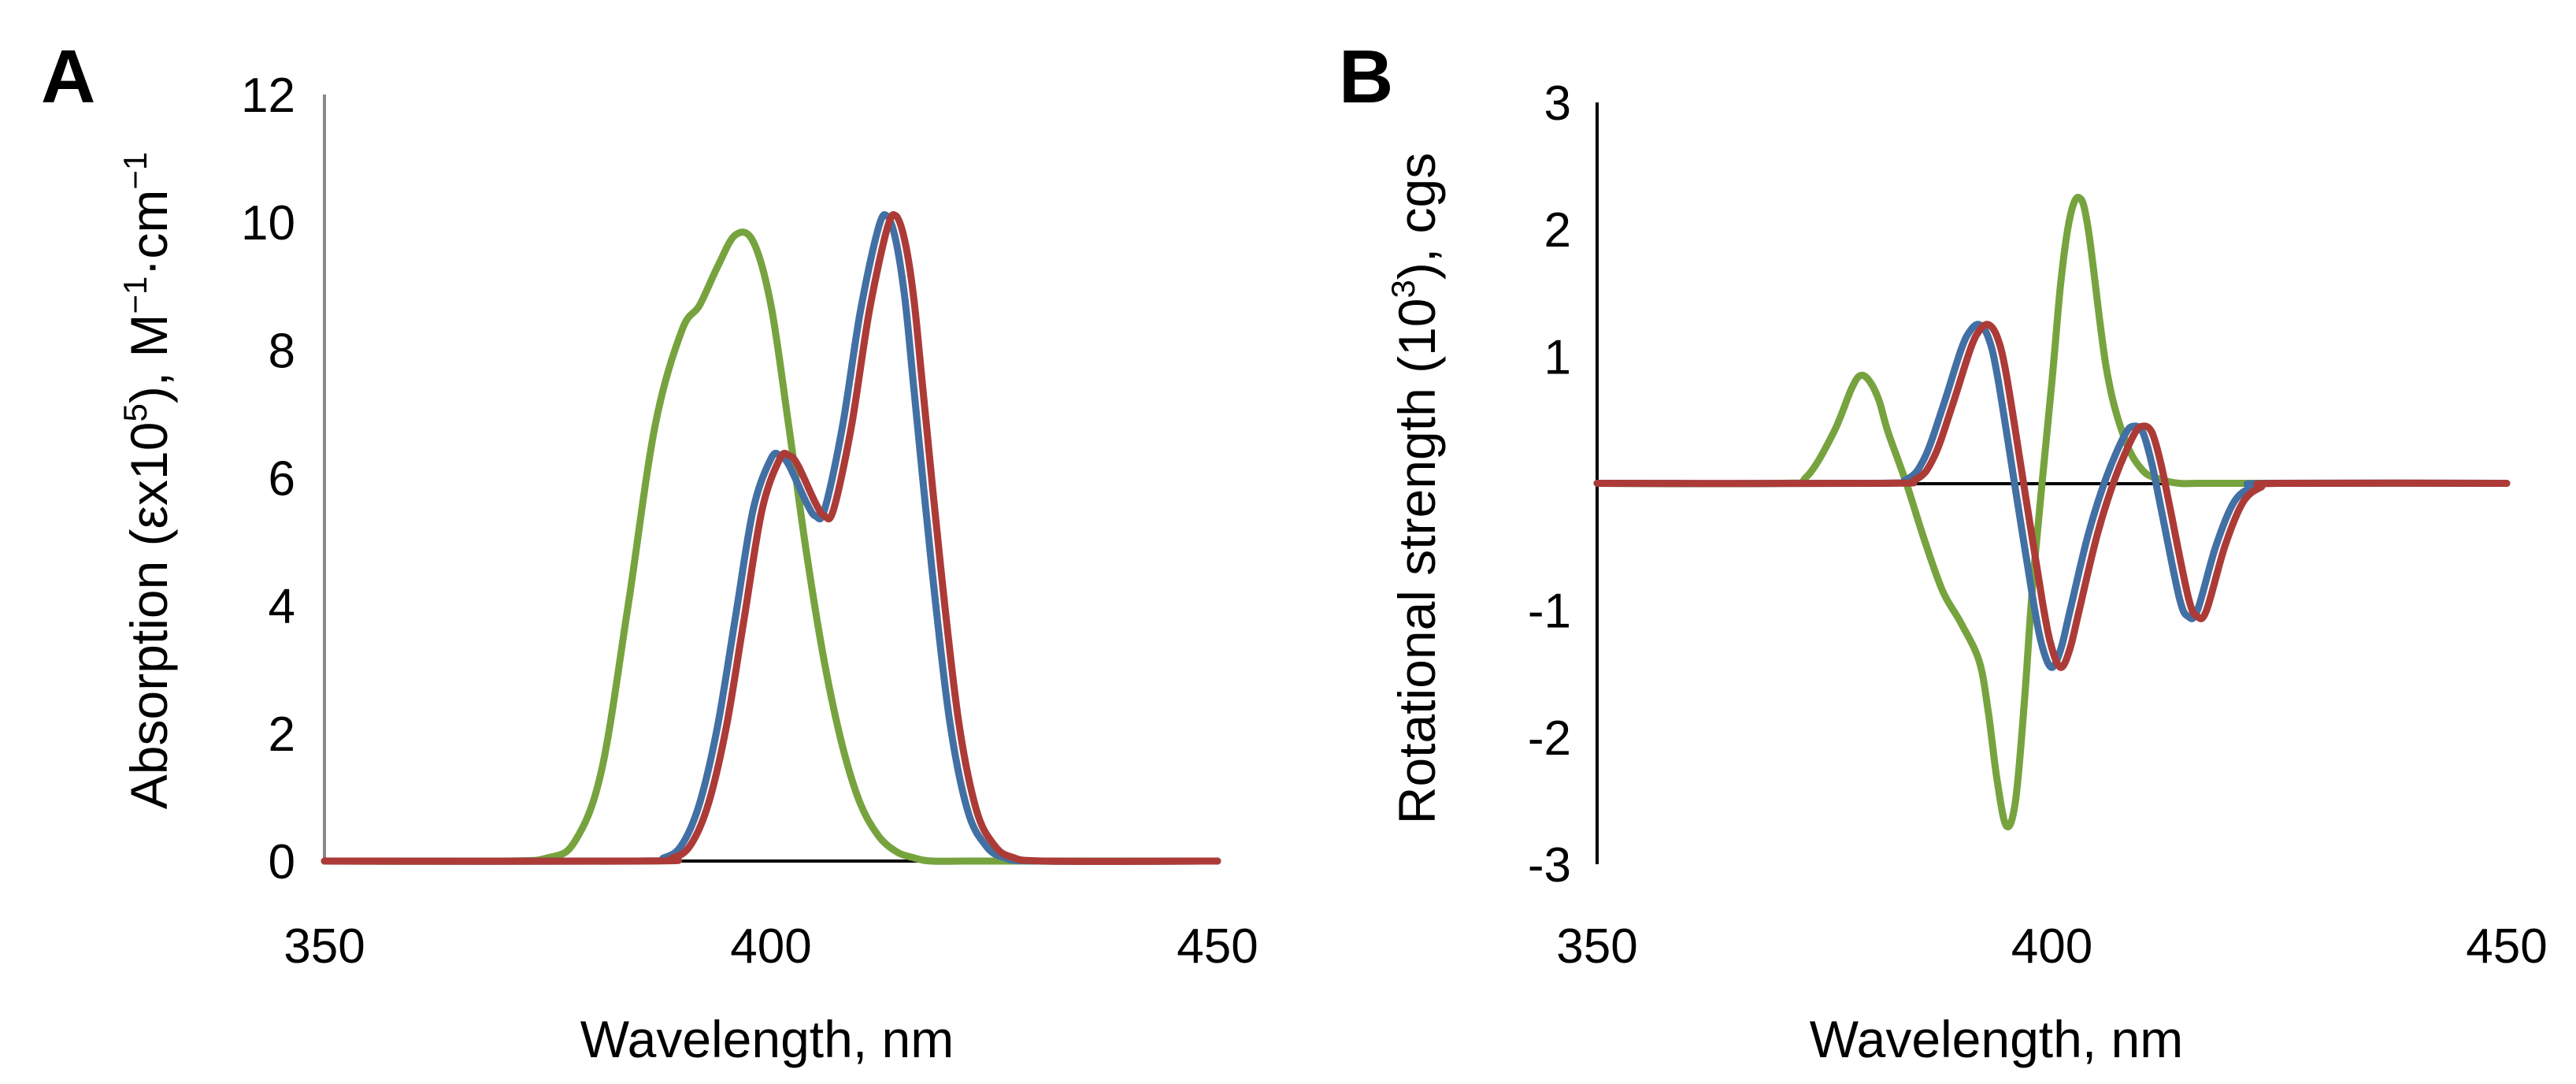 The image size is (2576, 1084). I want to click on panel-b-series-blue, so click(2052, 496).